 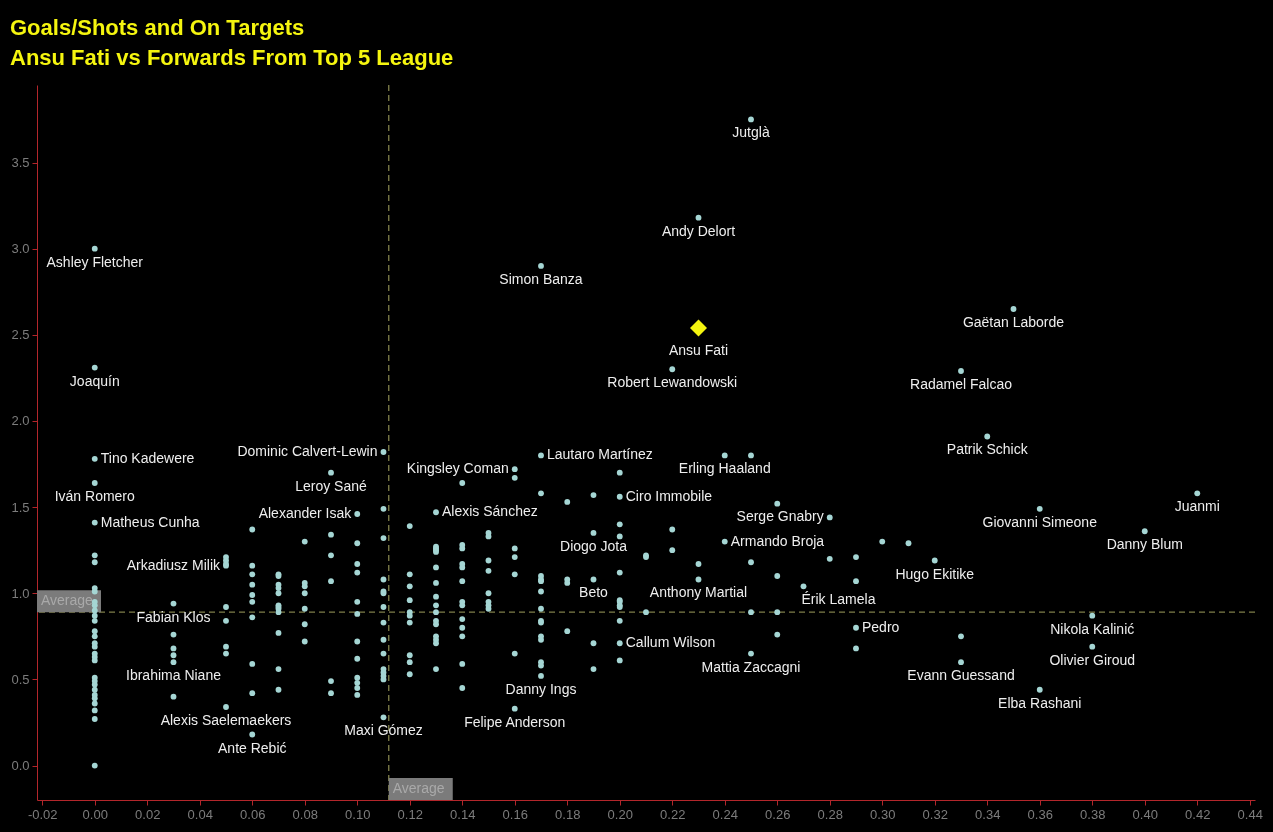 I want to click on annotation: Ashley Fletcher, so click(x=95, y=261).